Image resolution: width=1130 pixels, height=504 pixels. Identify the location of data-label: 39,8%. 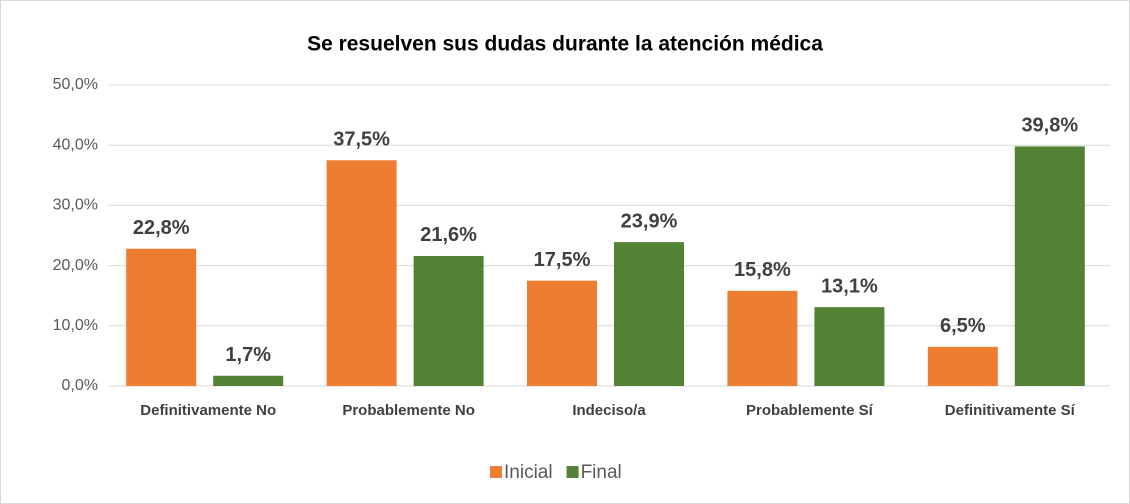
(1049, 126).